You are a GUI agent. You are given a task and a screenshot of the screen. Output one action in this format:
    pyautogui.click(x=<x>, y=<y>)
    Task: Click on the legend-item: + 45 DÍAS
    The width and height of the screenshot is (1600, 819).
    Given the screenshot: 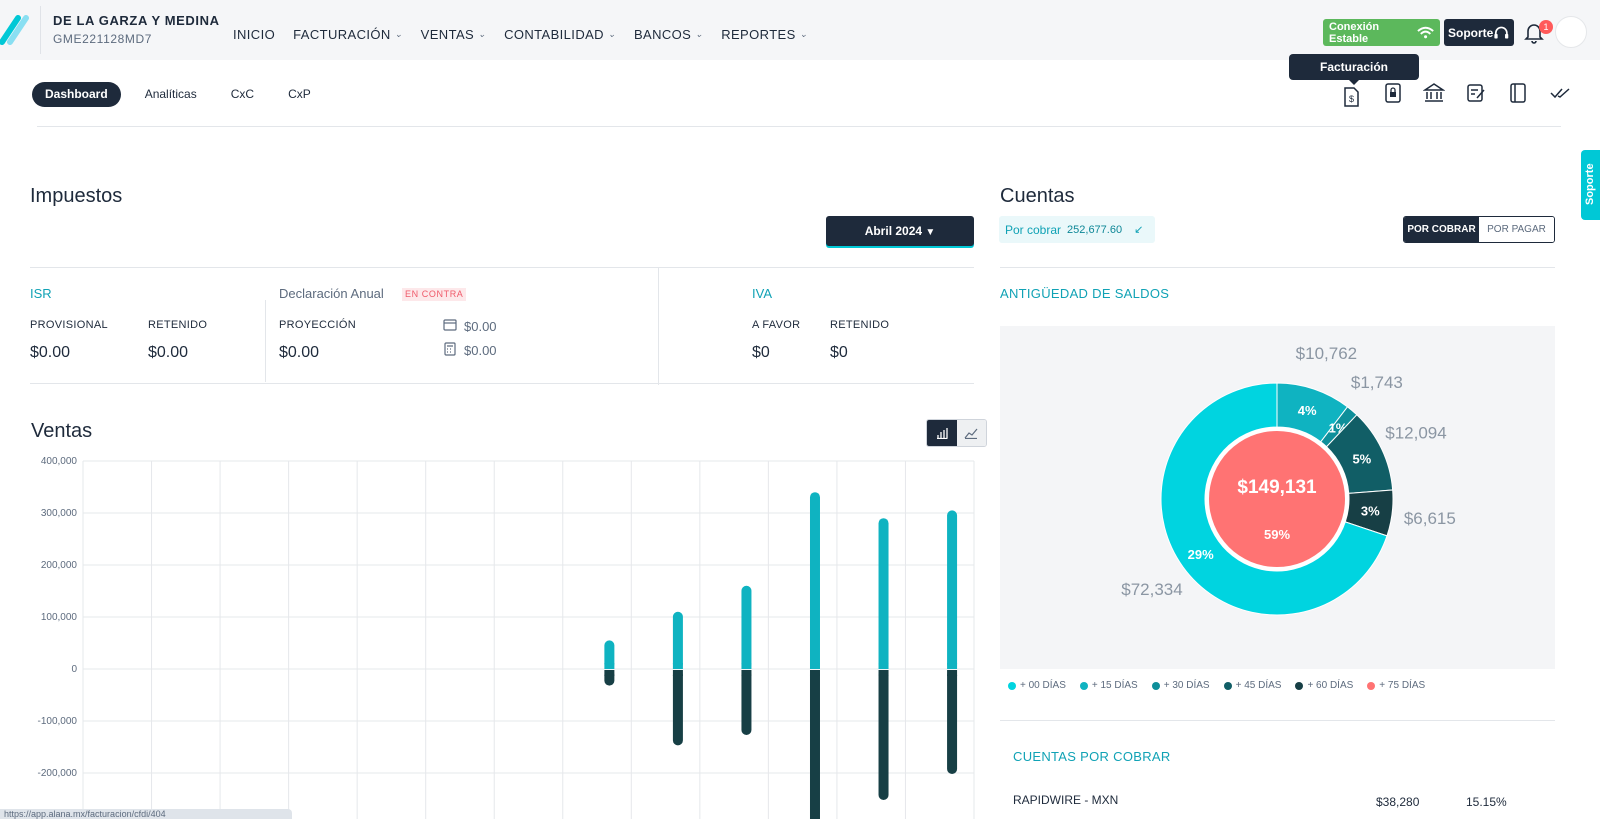 What is the action you would take?
    pyautogui.click(x=1252, y=685)
    